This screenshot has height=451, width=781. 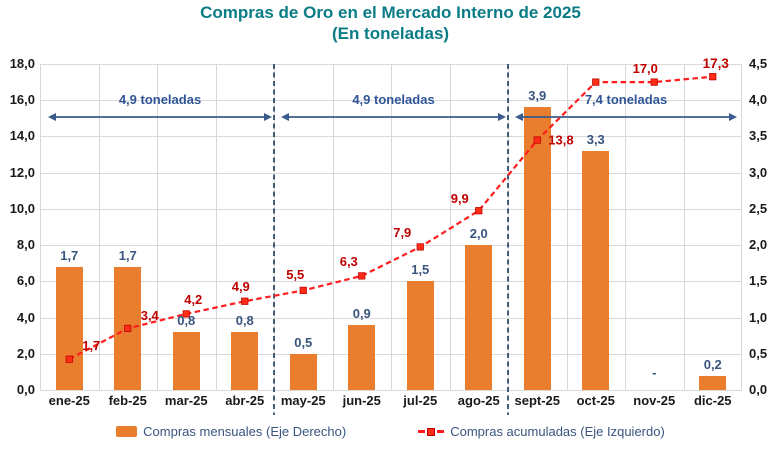 I want to click on left-axis-tick: 16,0, so click(x=22, y=100).